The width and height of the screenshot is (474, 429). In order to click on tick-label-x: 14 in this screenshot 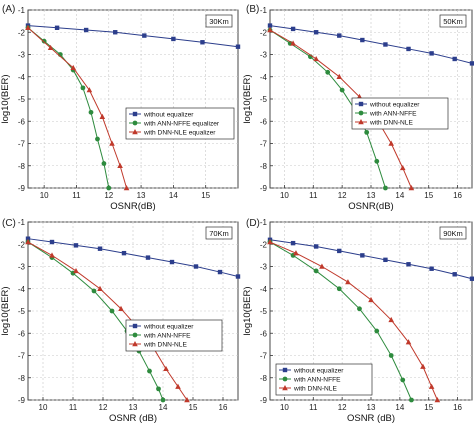, I will do `click(163, 407)`.